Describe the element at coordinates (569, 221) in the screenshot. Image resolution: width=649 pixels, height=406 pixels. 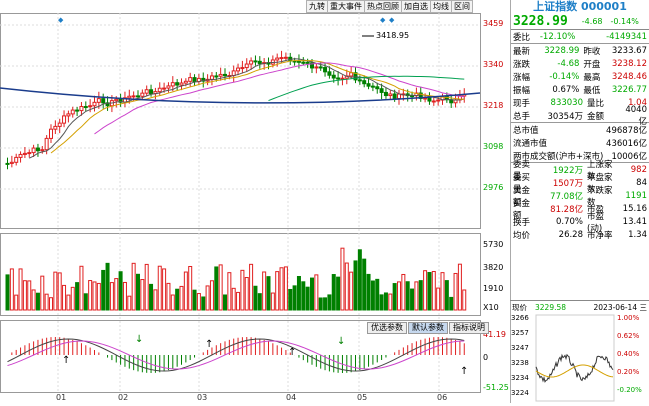
I see `quote-value: 0.70%` at that location.